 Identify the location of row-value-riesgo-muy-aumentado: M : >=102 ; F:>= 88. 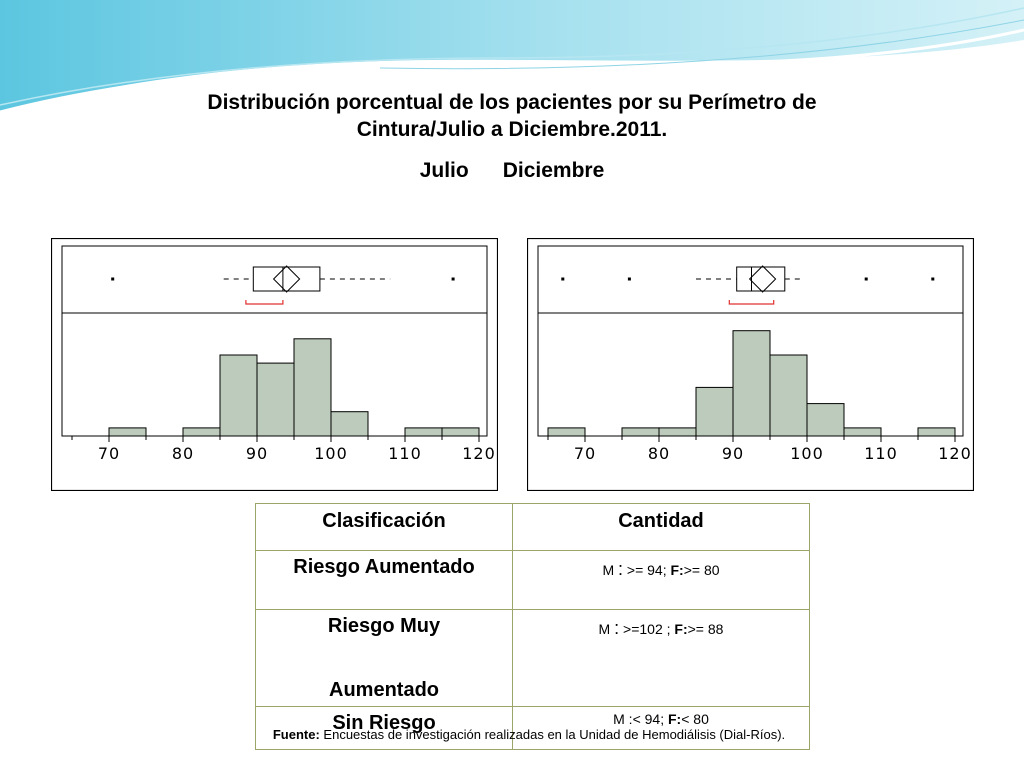
(661, 658).